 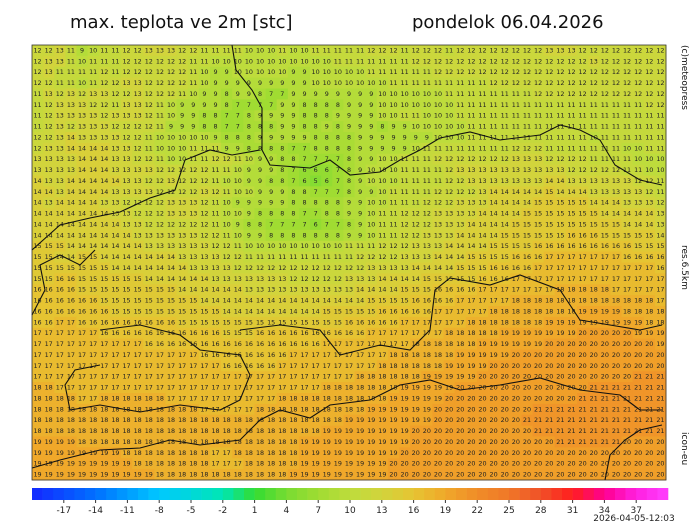 What do you see at coordinates (304, 159) in the screenshot?
I see `grid-value: 7` at bounding box center [304, 159].